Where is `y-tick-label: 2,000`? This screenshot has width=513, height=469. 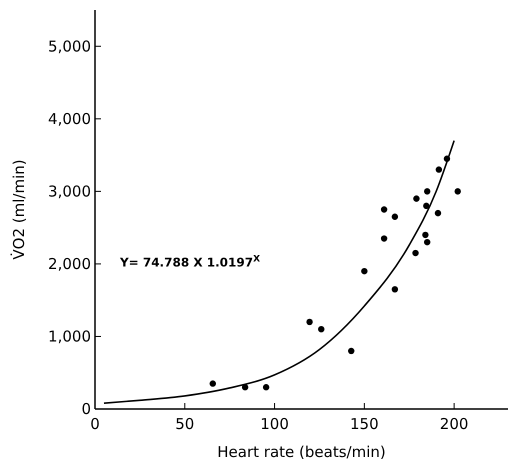 y-tick-label: 2,000 is located at coordinates (69, 263).